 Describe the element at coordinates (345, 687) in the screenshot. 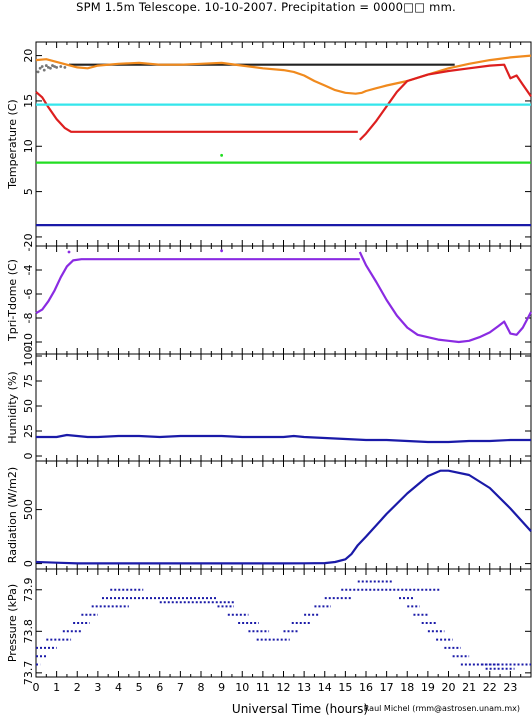

I see `x-tick-label: 15` at that location.